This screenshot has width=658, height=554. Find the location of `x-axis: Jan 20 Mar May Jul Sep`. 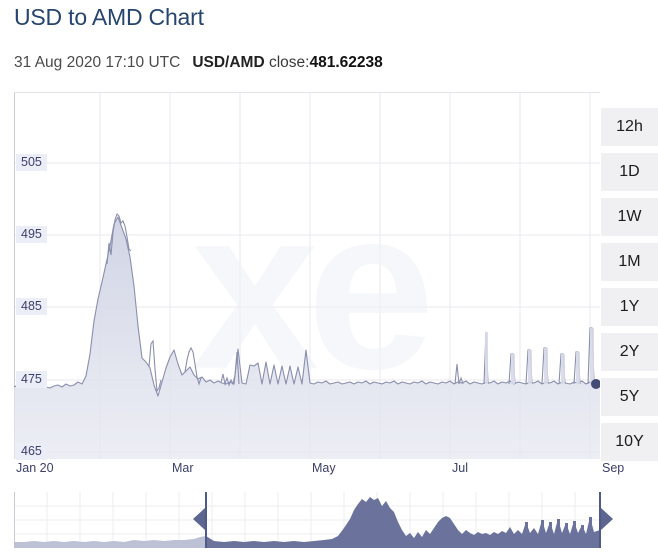

x-axis: Jan 20 Mar May Jul Sep is located at coordinates (319, 472).